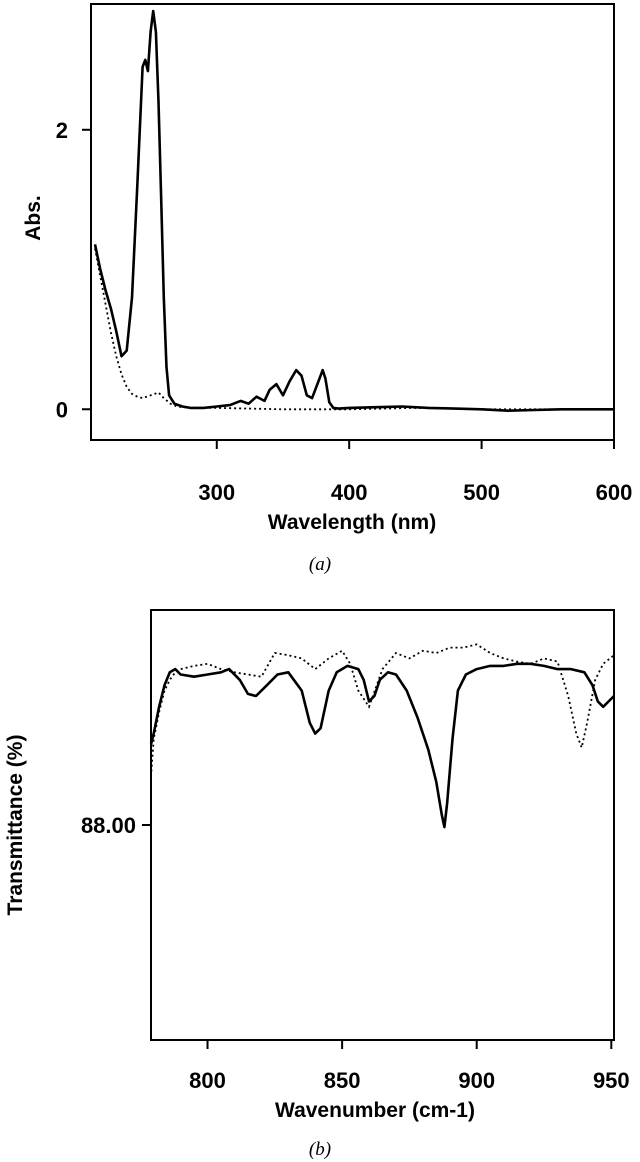 This screenshot has width=640, height=1162. Describe the element at coordinates (73, 270) in the screenshot. I see `chart-a-y-ticks: 02` at that location.